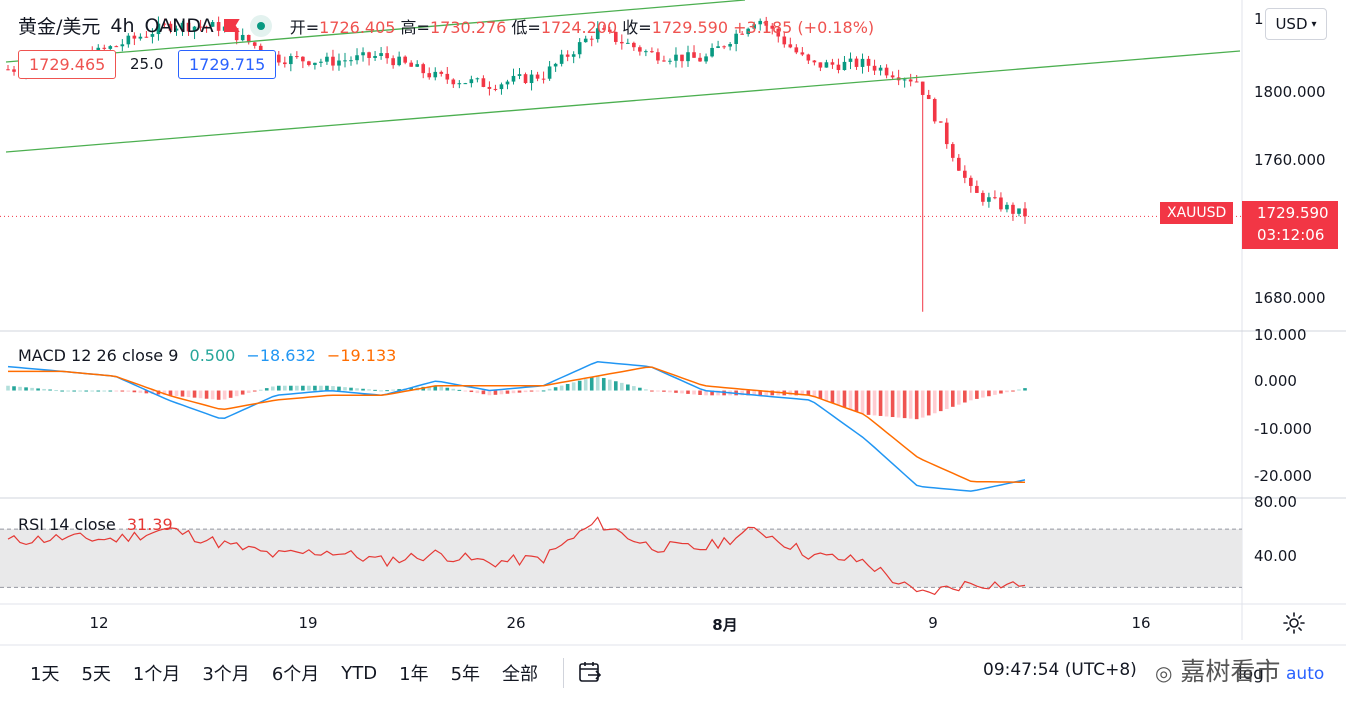 The height and width of the screenshot is (706, 1346). I want to click on symbol-name: 黄金/美元, so click(59, 27).